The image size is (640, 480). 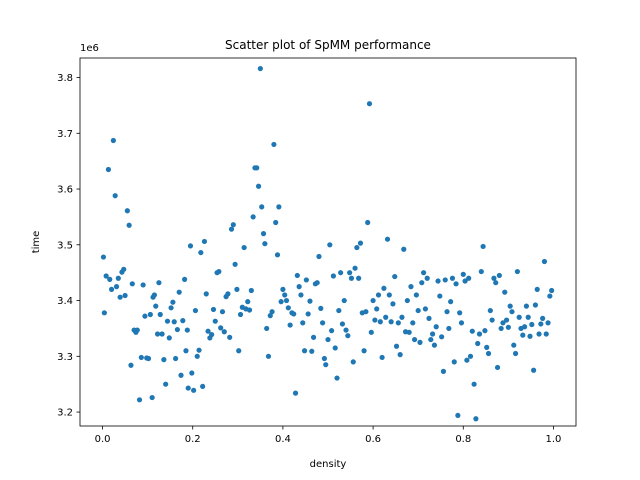 What do you see at coordinates (328, 45) in the screenshot?
I see `chart-title: Scatter plot of SpMM performance` at bounding box center [328, 45].